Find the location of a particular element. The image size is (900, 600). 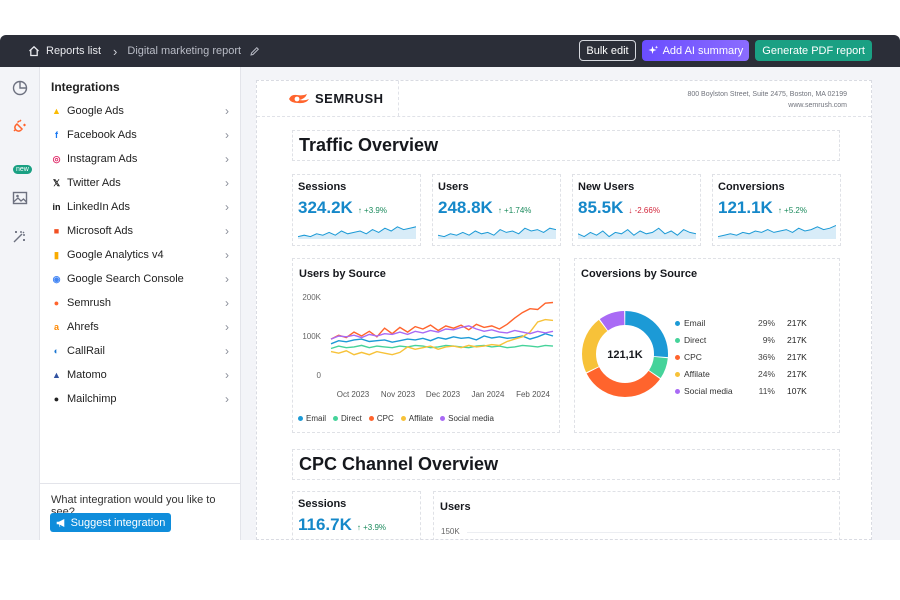

add-ai-summary-button: Add AI summary is located at coordinates (695, 50).